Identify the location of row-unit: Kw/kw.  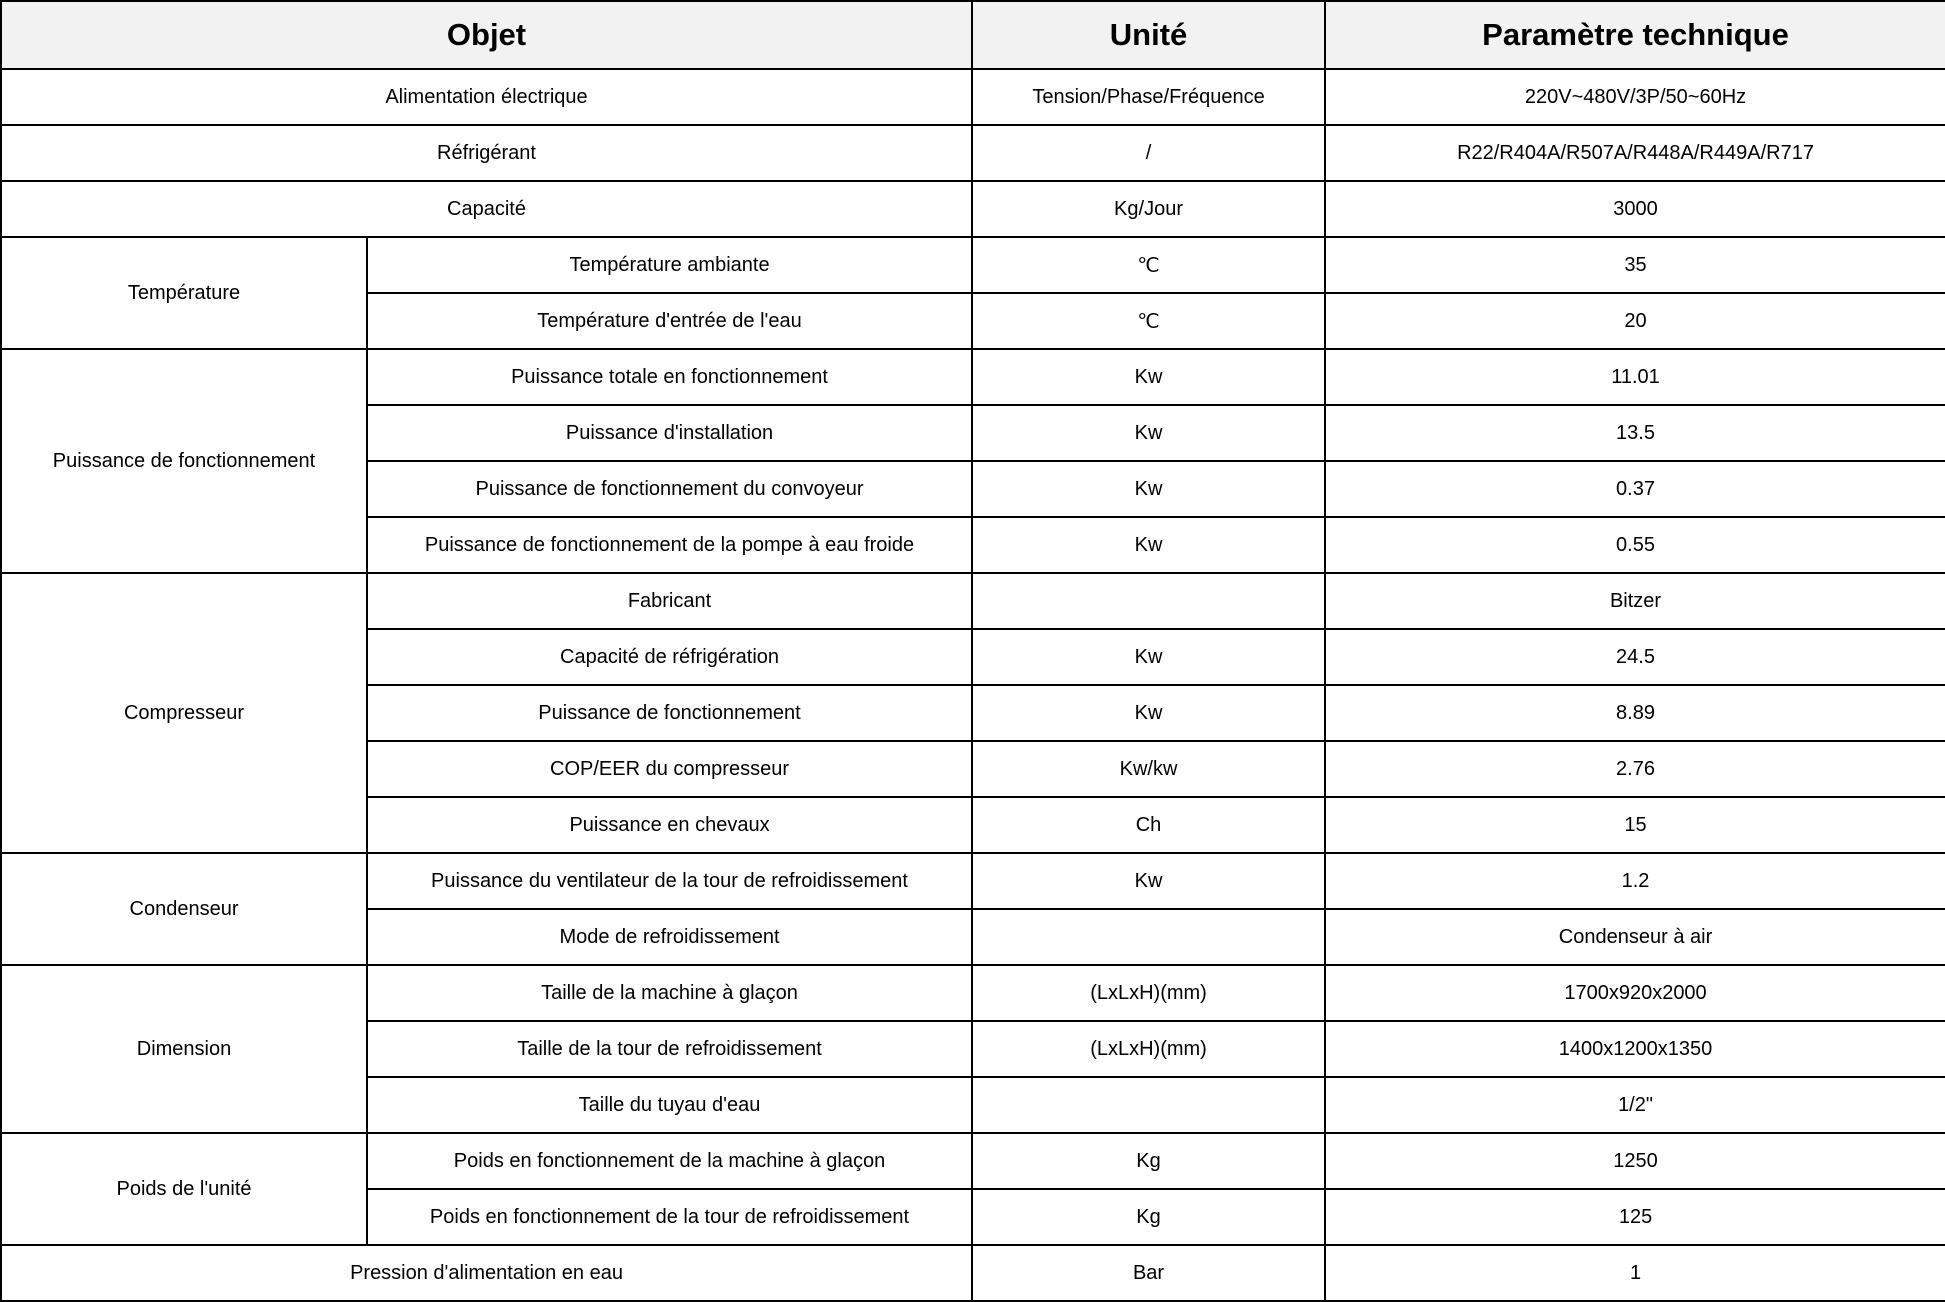
(1149, 769).